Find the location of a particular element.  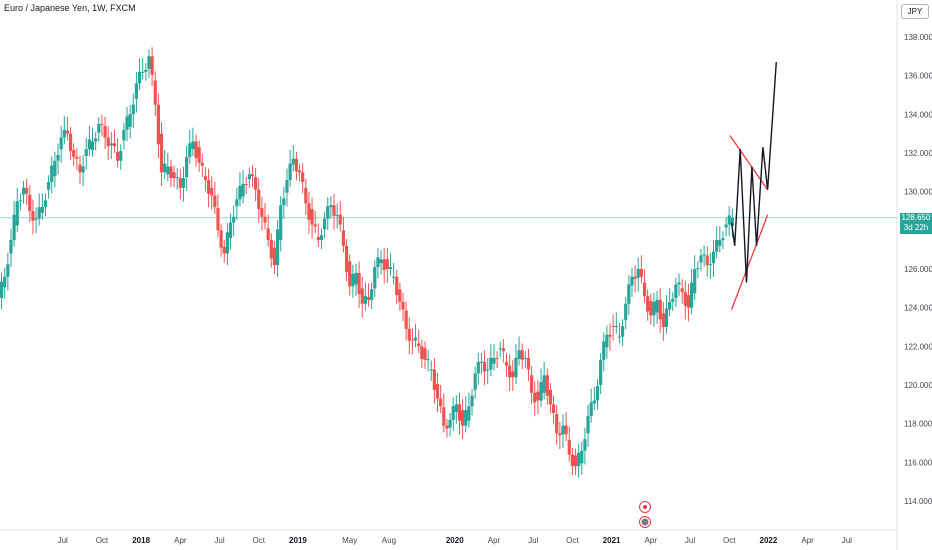

y-tick-label: 116.000 is located at coordinates (918, 462).